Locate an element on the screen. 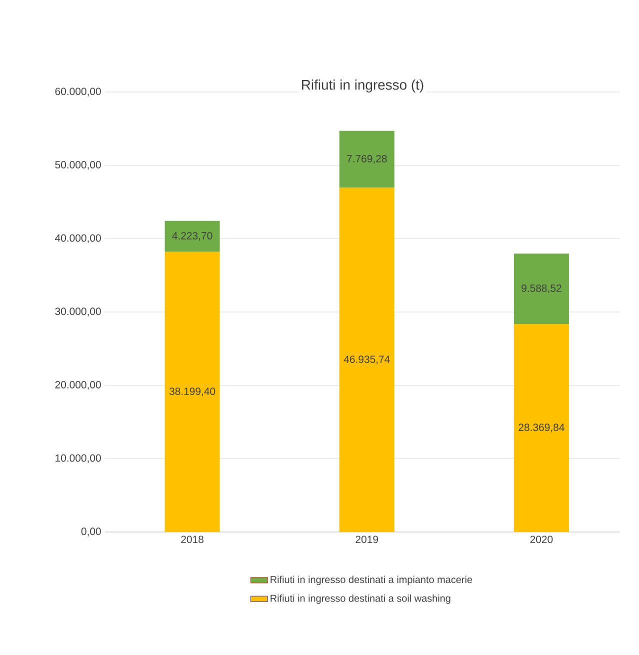 The image size is (639, 655). data-label: 9.588,52 is located at coordinates (542, 289).